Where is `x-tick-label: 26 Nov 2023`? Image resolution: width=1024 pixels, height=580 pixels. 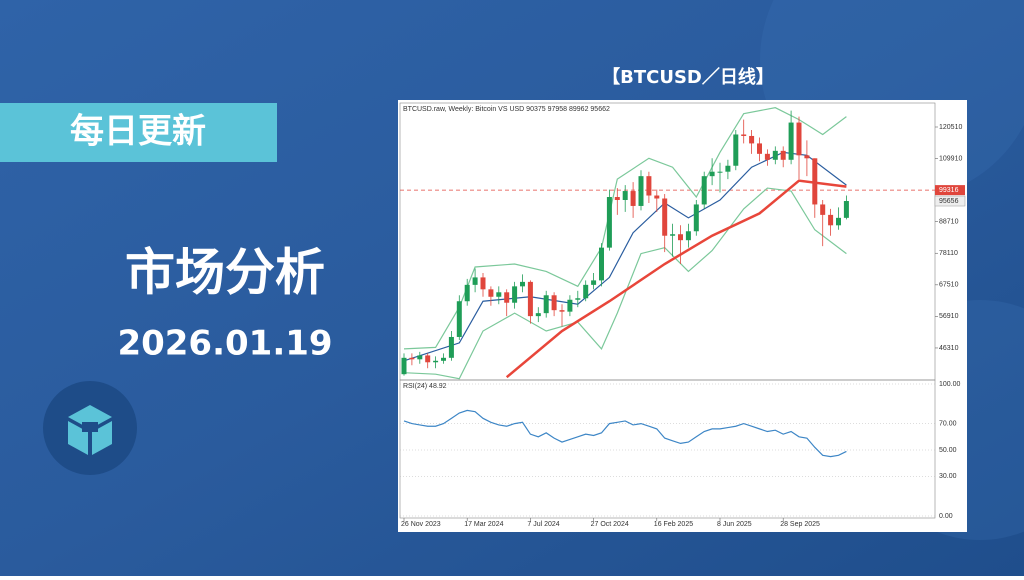 x-tick-label: 26 Nov 2023 is located at coordinates (421, 524).